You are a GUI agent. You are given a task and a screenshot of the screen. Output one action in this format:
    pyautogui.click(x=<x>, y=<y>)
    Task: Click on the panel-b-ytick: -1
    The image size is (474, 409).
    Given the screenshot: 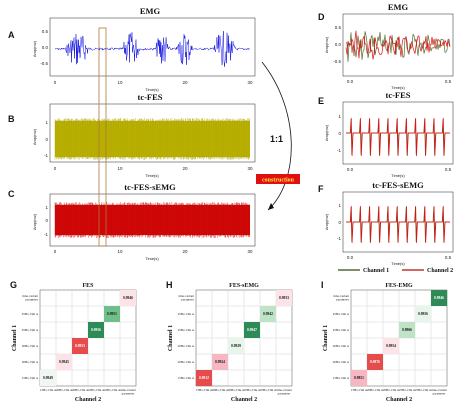 What is the action you would take?
    pyautogui.click(x=46, y=155)
    